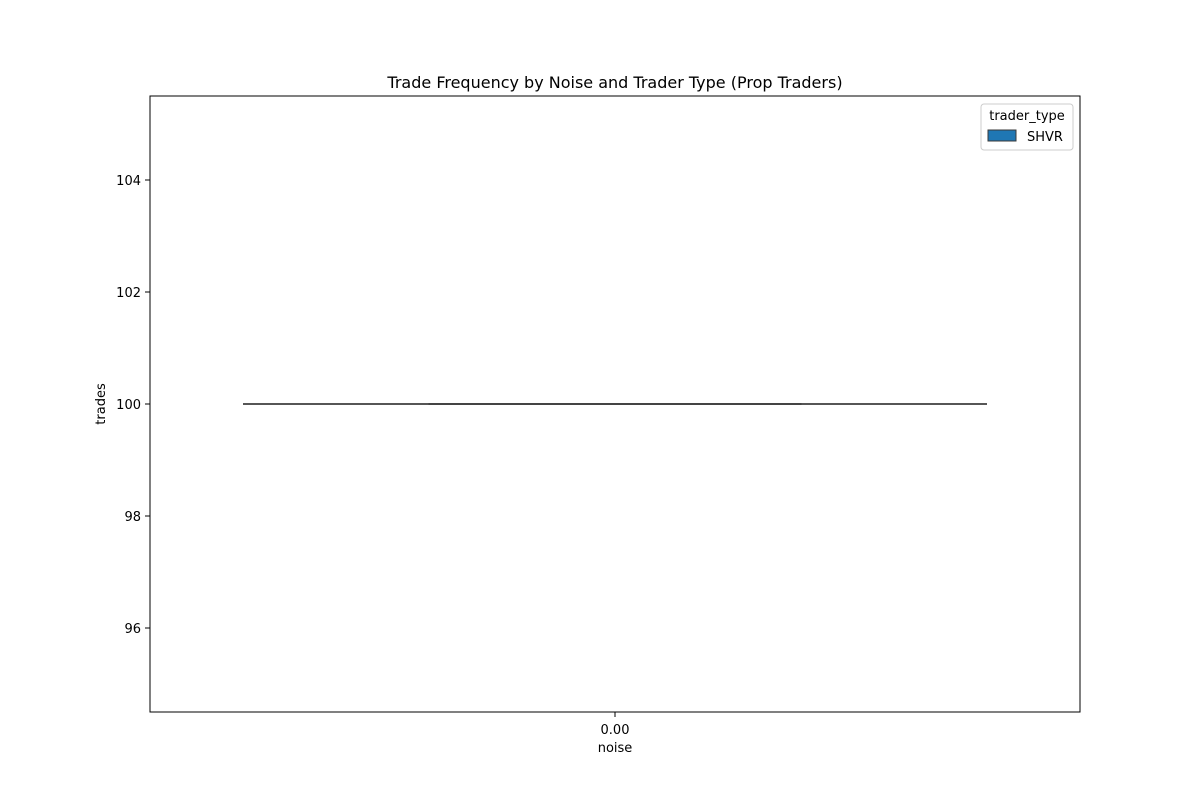 This screenshot has width=1200, height=800. What do you see at coordinates (1027, 116) in the screenshot?
I see `legend-title: trader_type` at bounding box center [1027, 116].